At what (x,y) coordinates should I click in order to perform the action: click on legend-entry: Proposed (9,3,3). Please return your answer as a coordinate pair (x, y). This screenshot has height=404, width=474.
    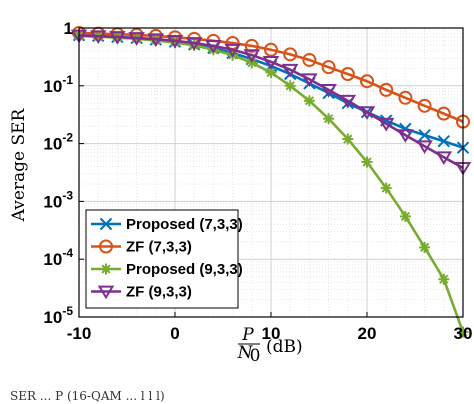
    Looking at the image, I should click on (167, 269).